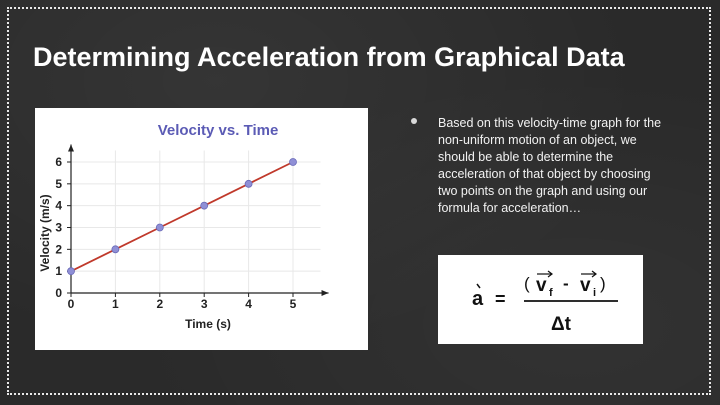  Describe the element at coordinates (551, 293) in the screenshot. I see `formula-vf-subscript: f` at that location.